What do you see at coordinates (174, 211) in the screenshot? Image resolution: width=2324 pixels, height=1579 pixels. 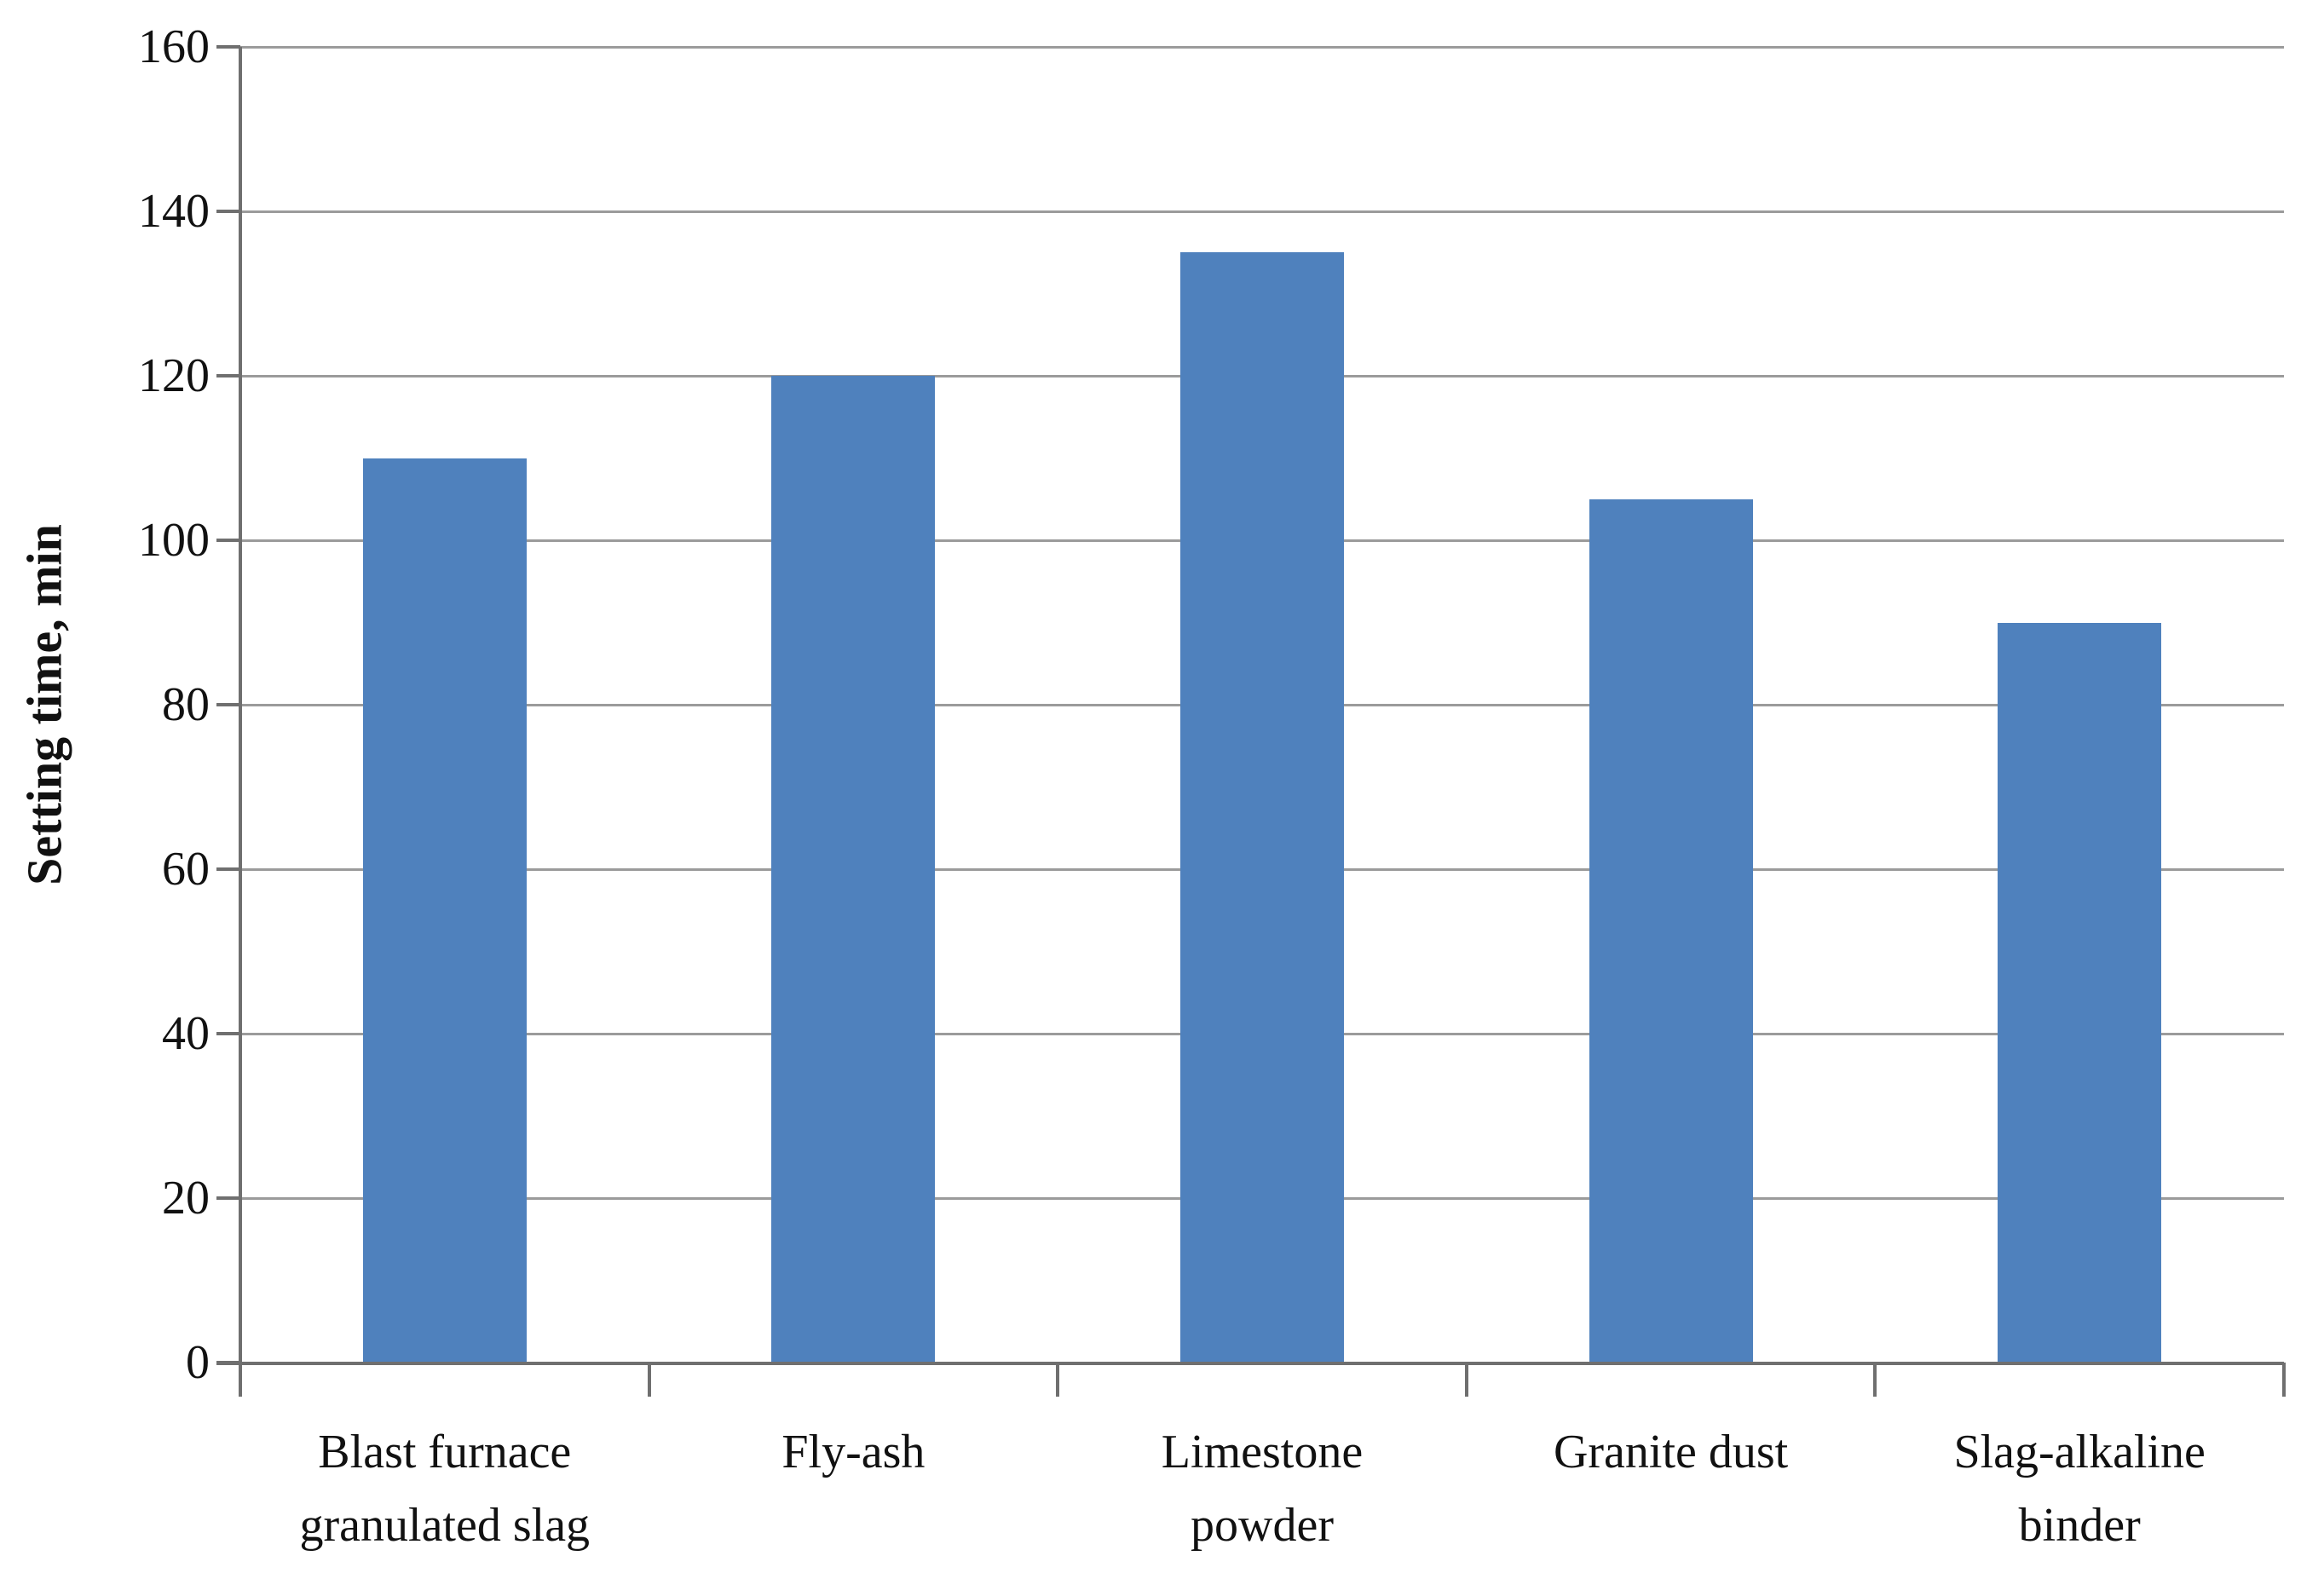 I see `y-tick-label: 140` at bounding box center [174, 211].